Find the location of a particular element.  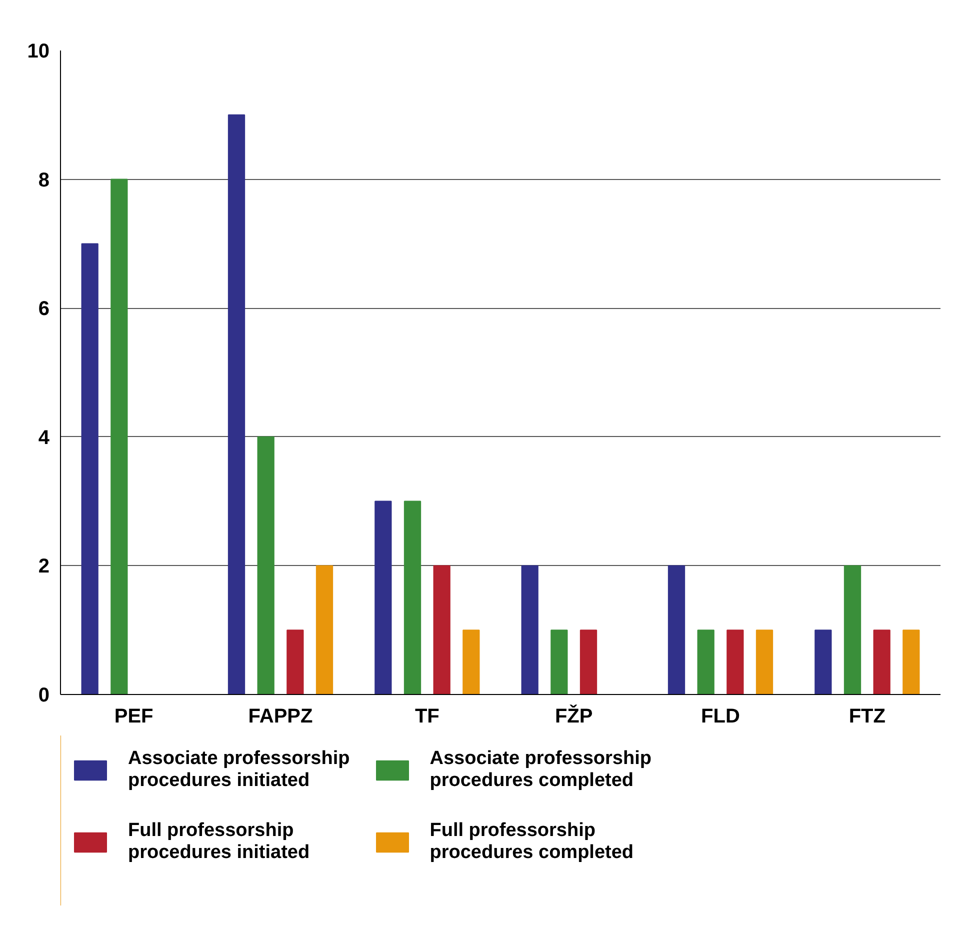

legend-label: Associate professorship procedures completed is located at coordinates (541, 770).